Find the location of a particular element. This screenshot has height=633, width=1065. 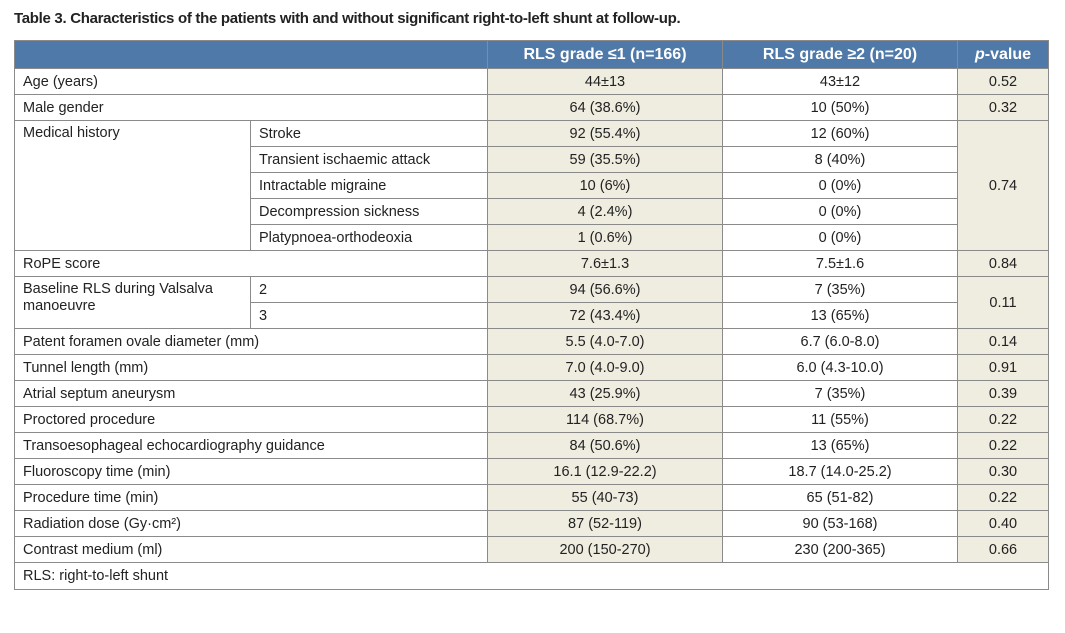

p-value: 0.11 is located at coordinates (1003, 302).